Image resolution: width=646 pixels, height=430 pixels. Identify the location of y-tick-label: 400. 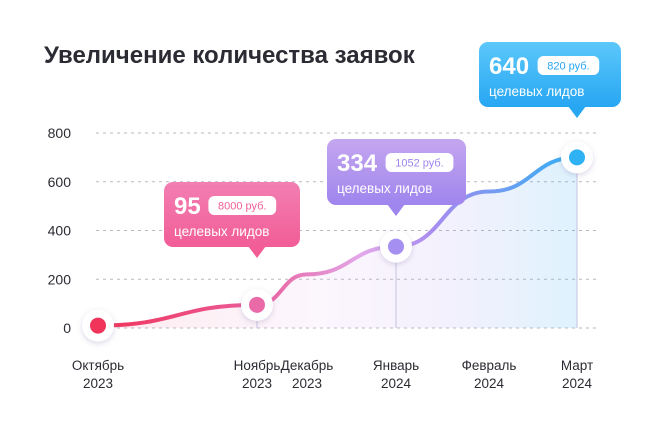
(60, 231).